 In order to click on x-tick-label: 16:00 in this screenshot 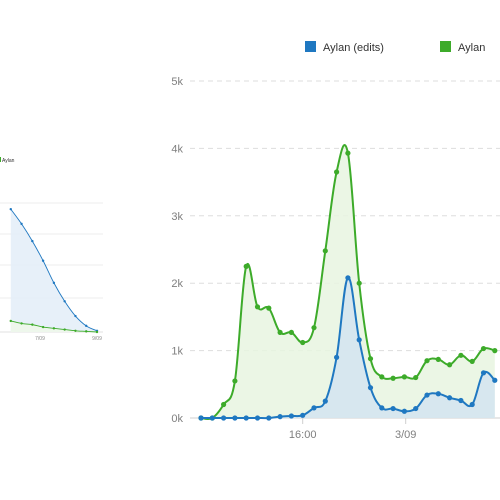, I will do `click(303, 435)`.